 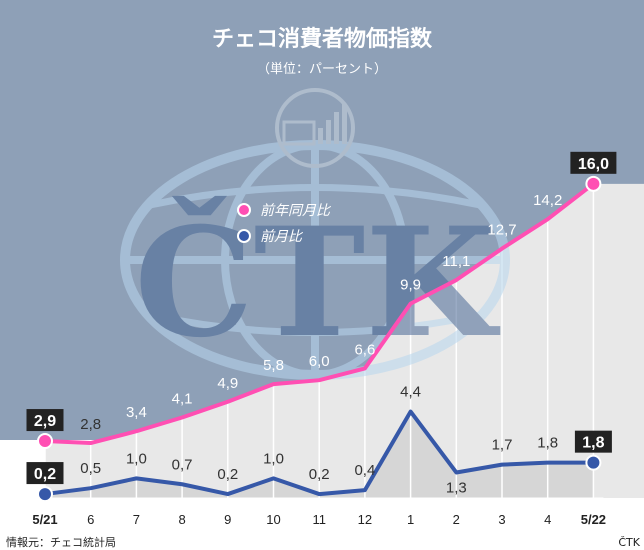 What do you see at coordinates (319, 453) in the screenshot?
I see `line-mom` at bounding box center [319, 453].